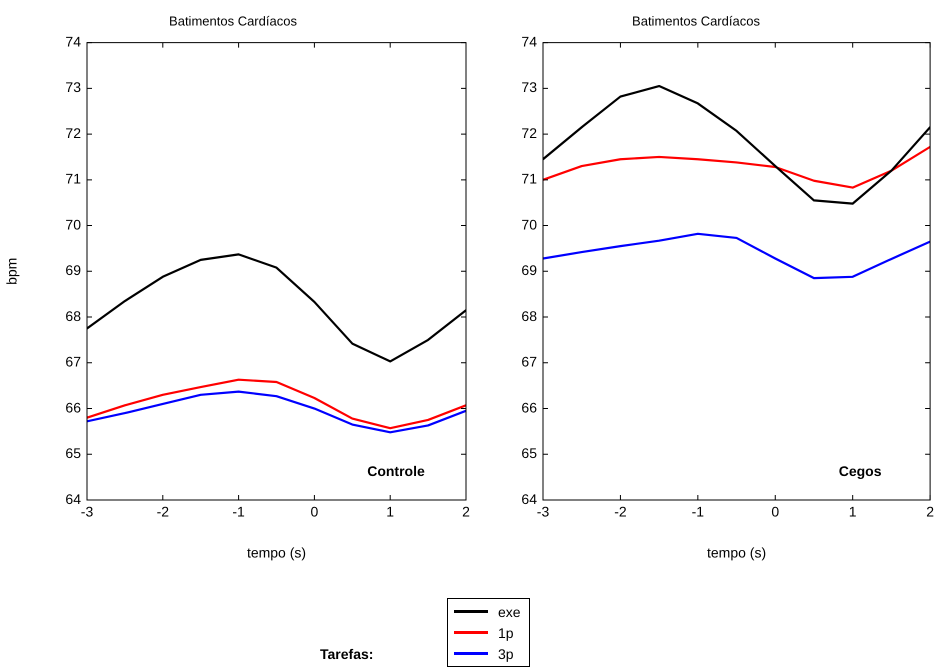 This screenshot has height=670, width=938. Describe the element at coordinates (506, 654) in the screenshot. I see `legend-label: 3p` at that location.